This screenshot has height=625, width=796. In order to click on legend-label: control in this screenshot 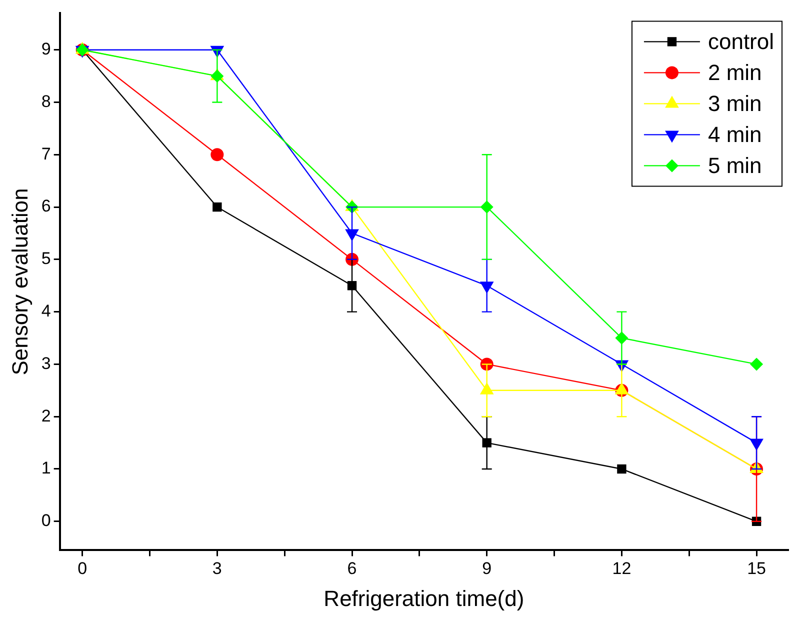, I will do `click(741, 41)`.